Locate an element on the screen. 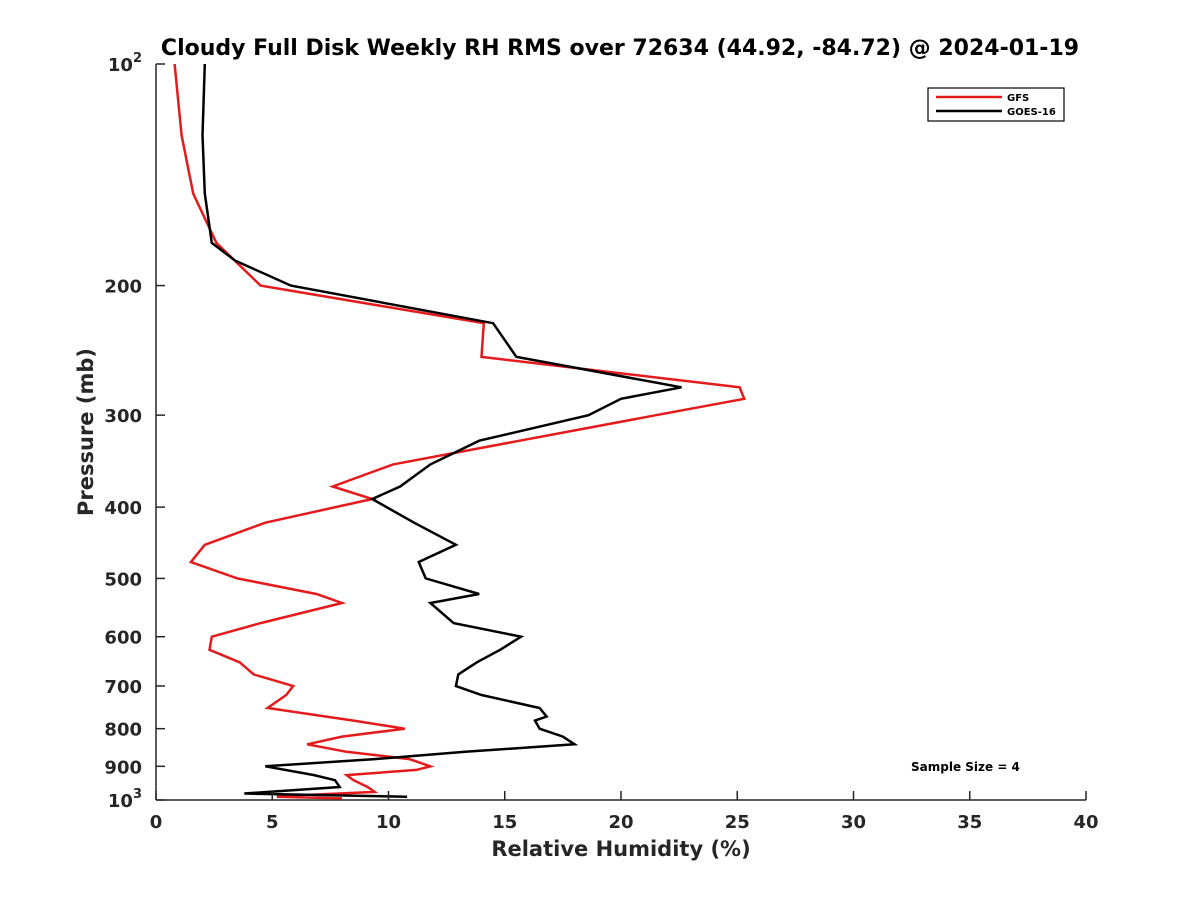 This screenshot has height=900, width=1200. x-tick-label: 20 is located at coordinates (620, 822).